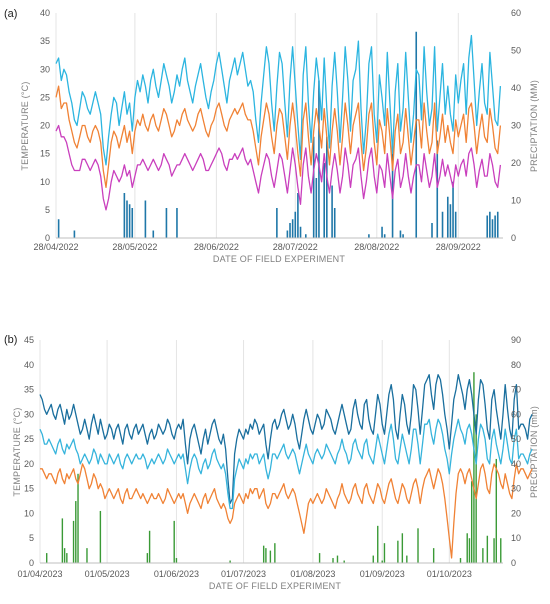 Image resolution: width=550 pixels, height=604 pixels. I want to click on panel-a-y2-axis-title: PRECIPTATION (MM), so click(534, 126).